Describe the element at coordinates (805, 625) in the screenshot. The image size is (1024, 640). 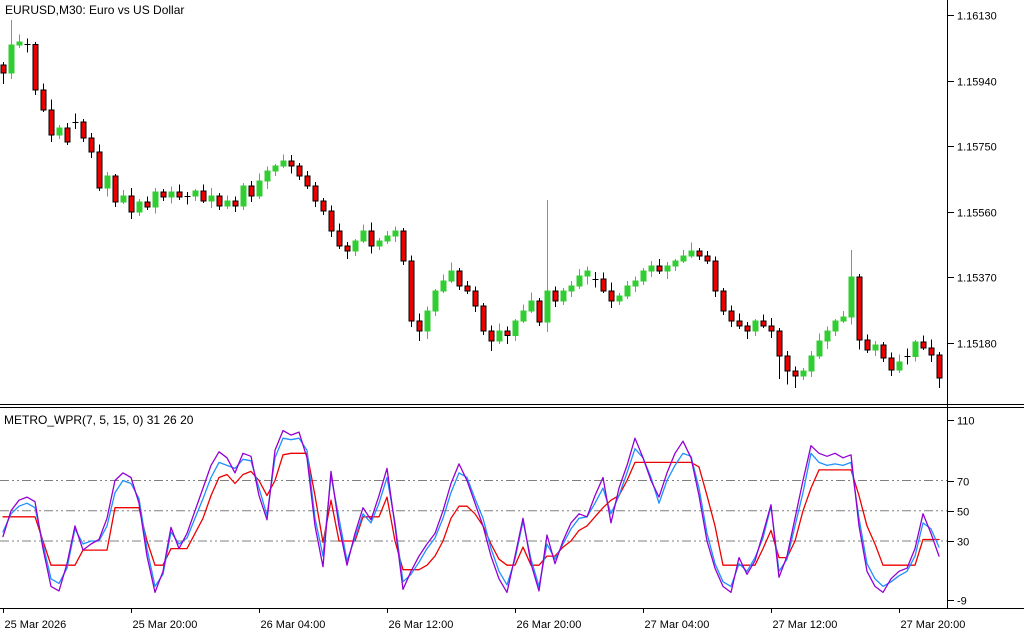
I see `time-axis-label: 27 Mar 12:00` at that location.